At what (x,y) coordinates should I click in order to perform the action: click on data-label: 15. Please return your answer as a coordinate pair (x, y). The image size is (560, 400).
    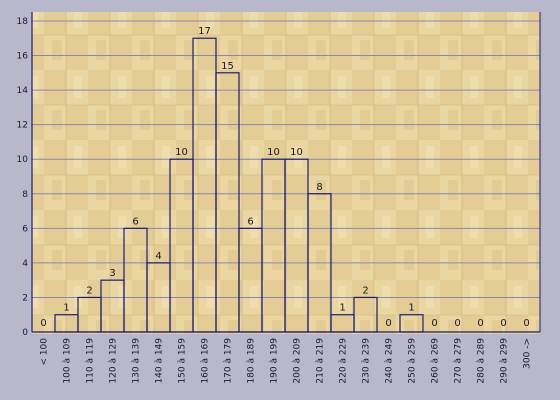
    Looking at the image, I should click on (227, 66).